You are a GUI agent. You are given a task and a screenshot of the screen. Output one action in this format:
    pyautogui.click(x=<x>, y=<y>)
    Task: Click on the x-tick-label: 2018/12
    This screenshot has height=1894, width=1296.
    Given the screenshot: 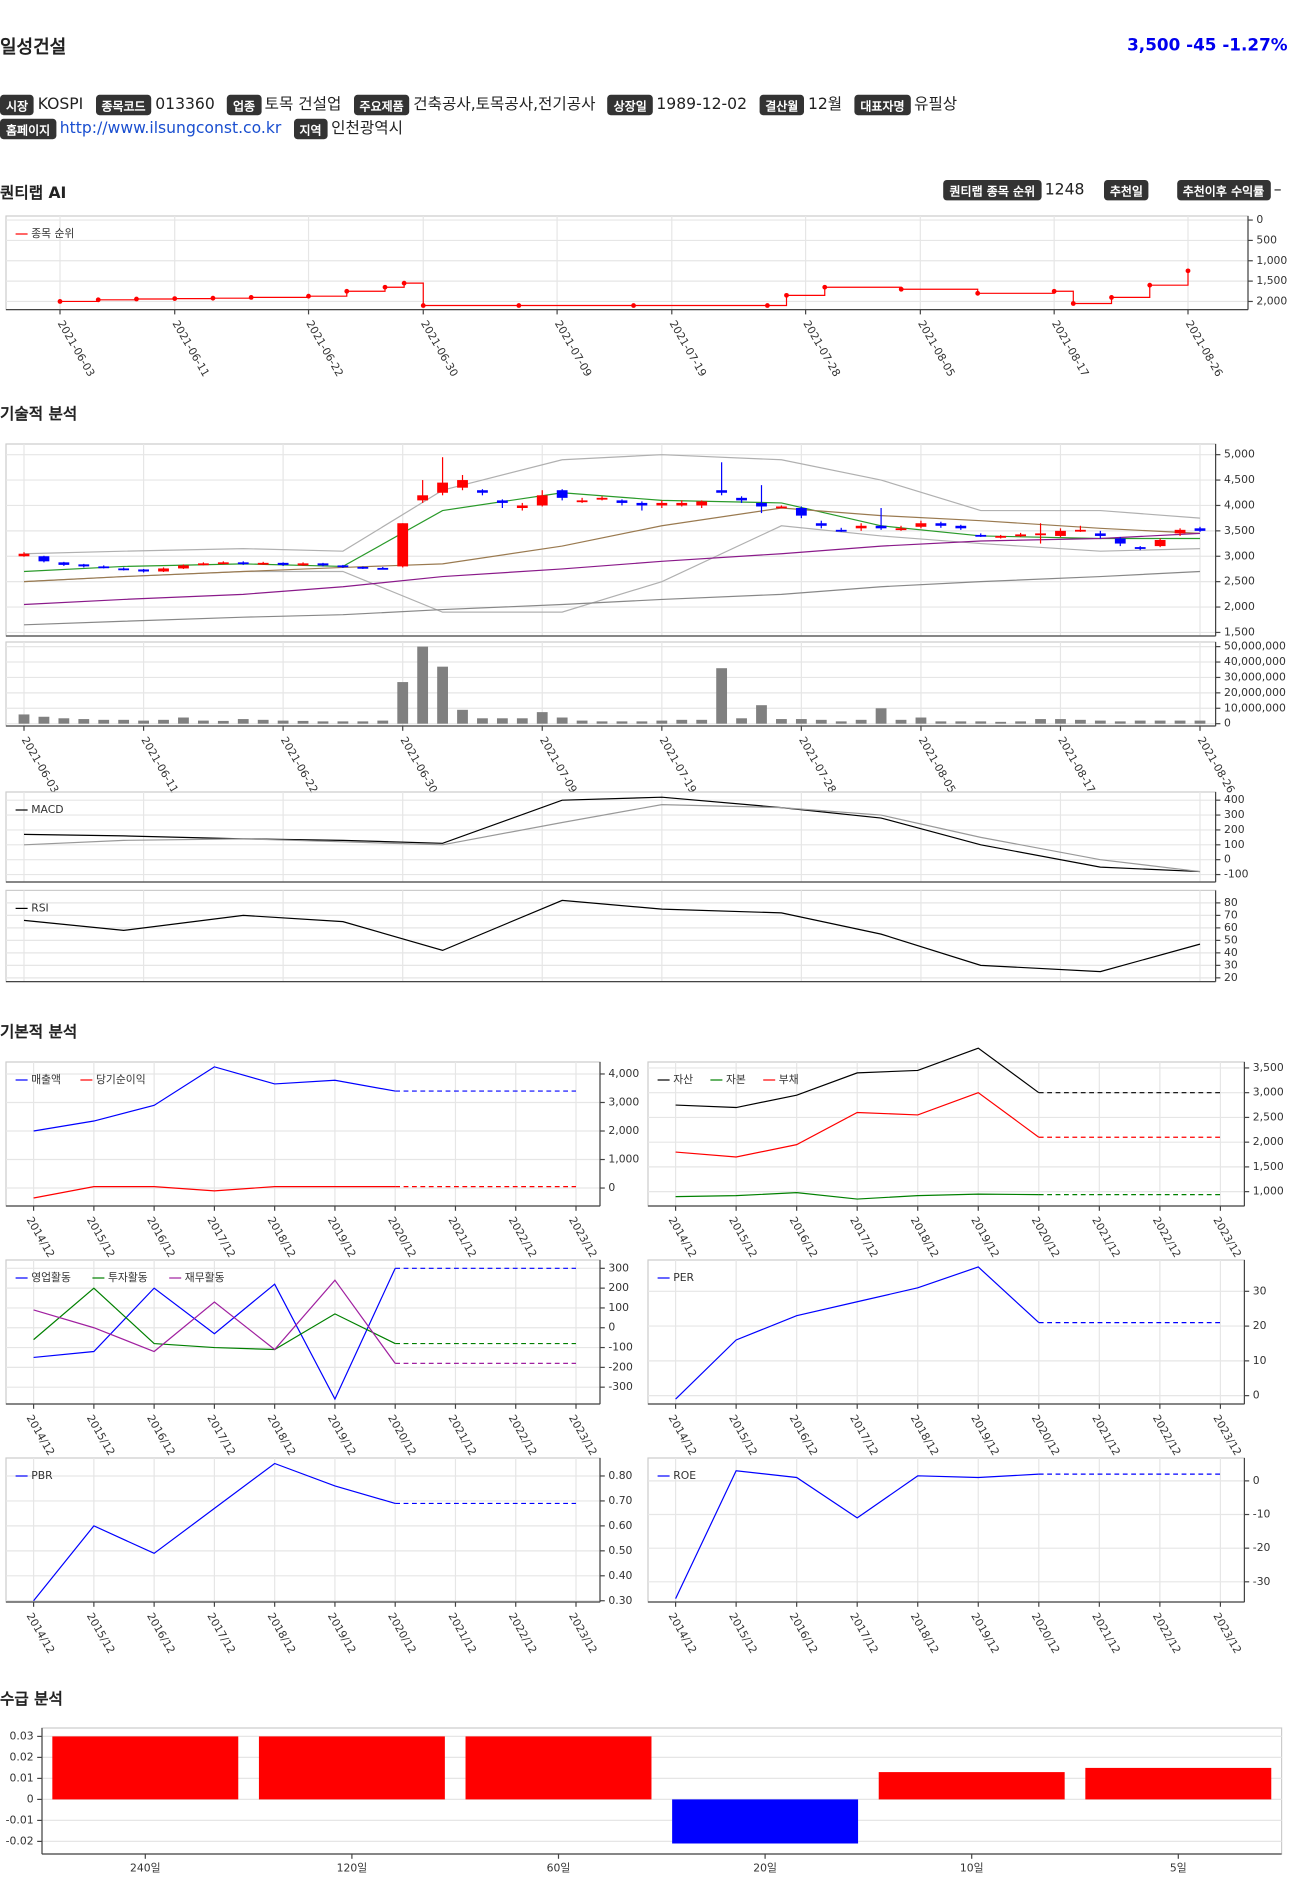 What is the action you would take?
    pyautogui.click(x=282, y=1633)
    